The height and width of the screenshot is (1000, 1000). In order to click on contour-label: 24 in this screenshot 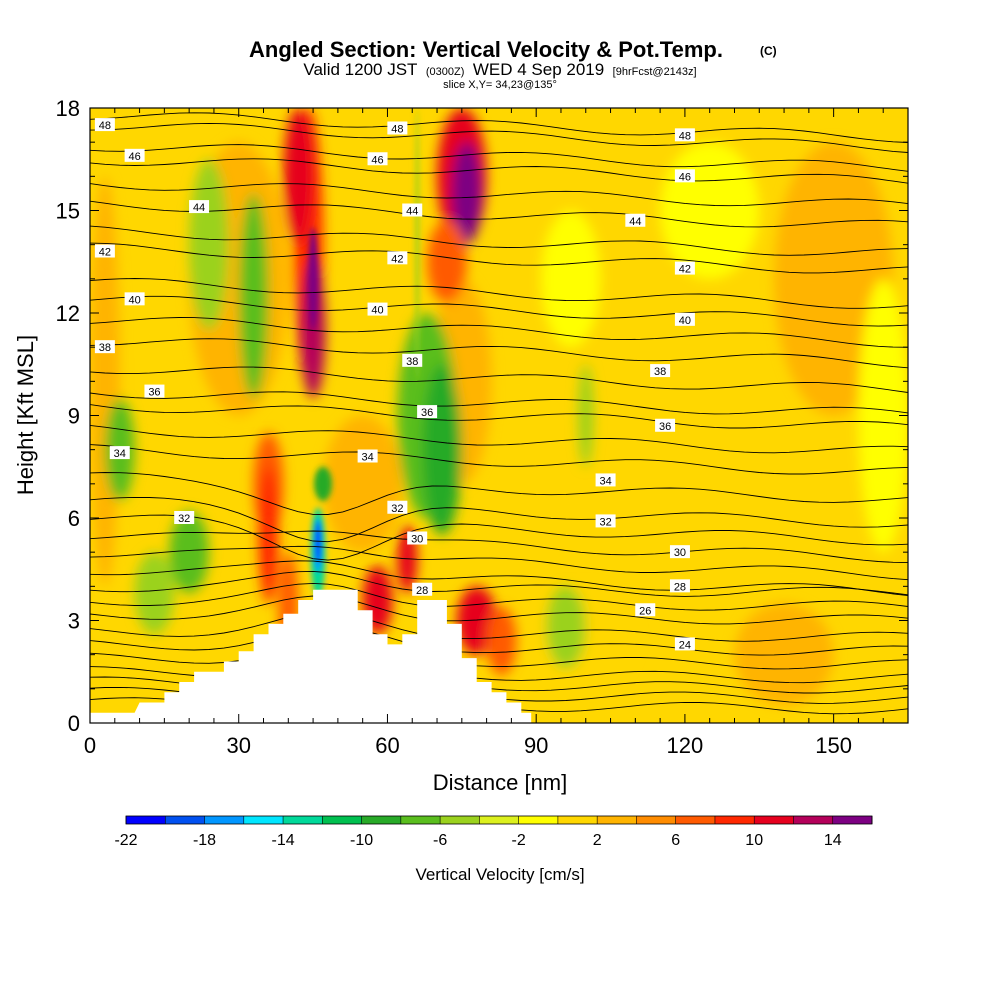, I will do `click(685, 645)`.